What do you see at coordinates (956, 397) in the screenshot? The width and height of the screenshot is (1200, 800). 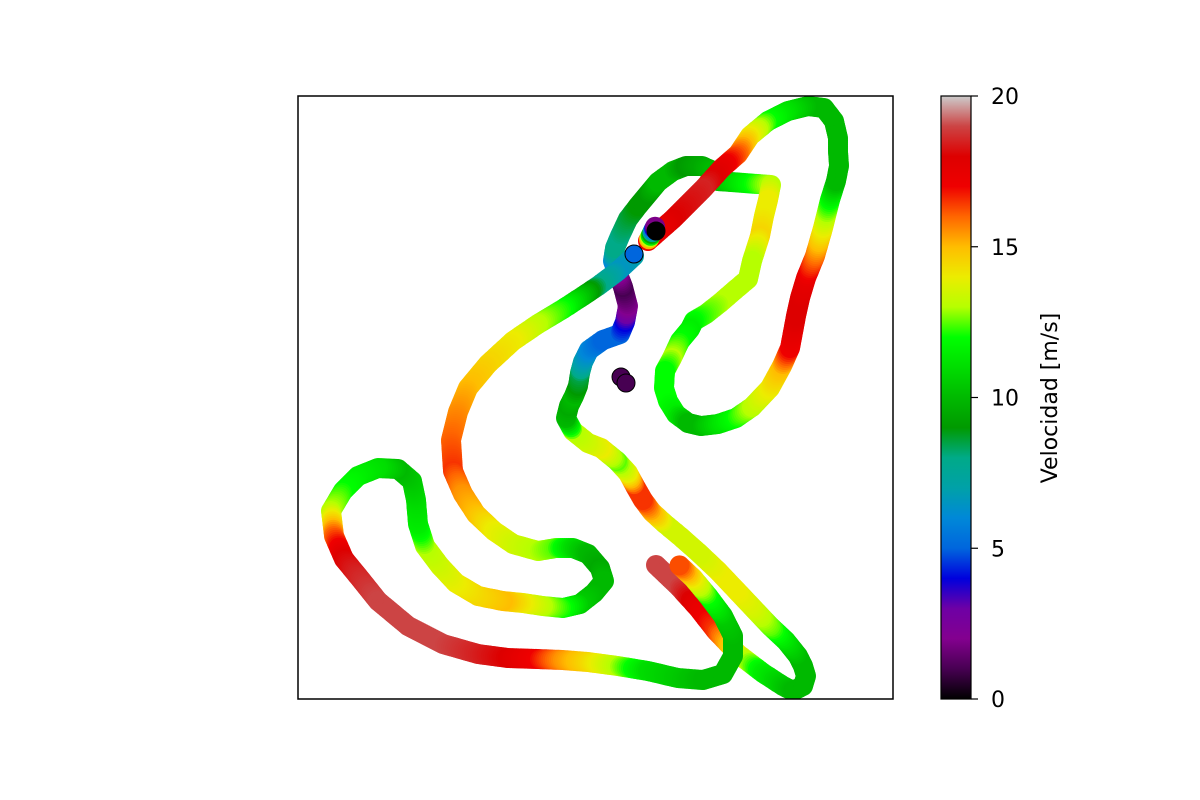 I see `colorbar-gradient` at bounding box center [956, 397].